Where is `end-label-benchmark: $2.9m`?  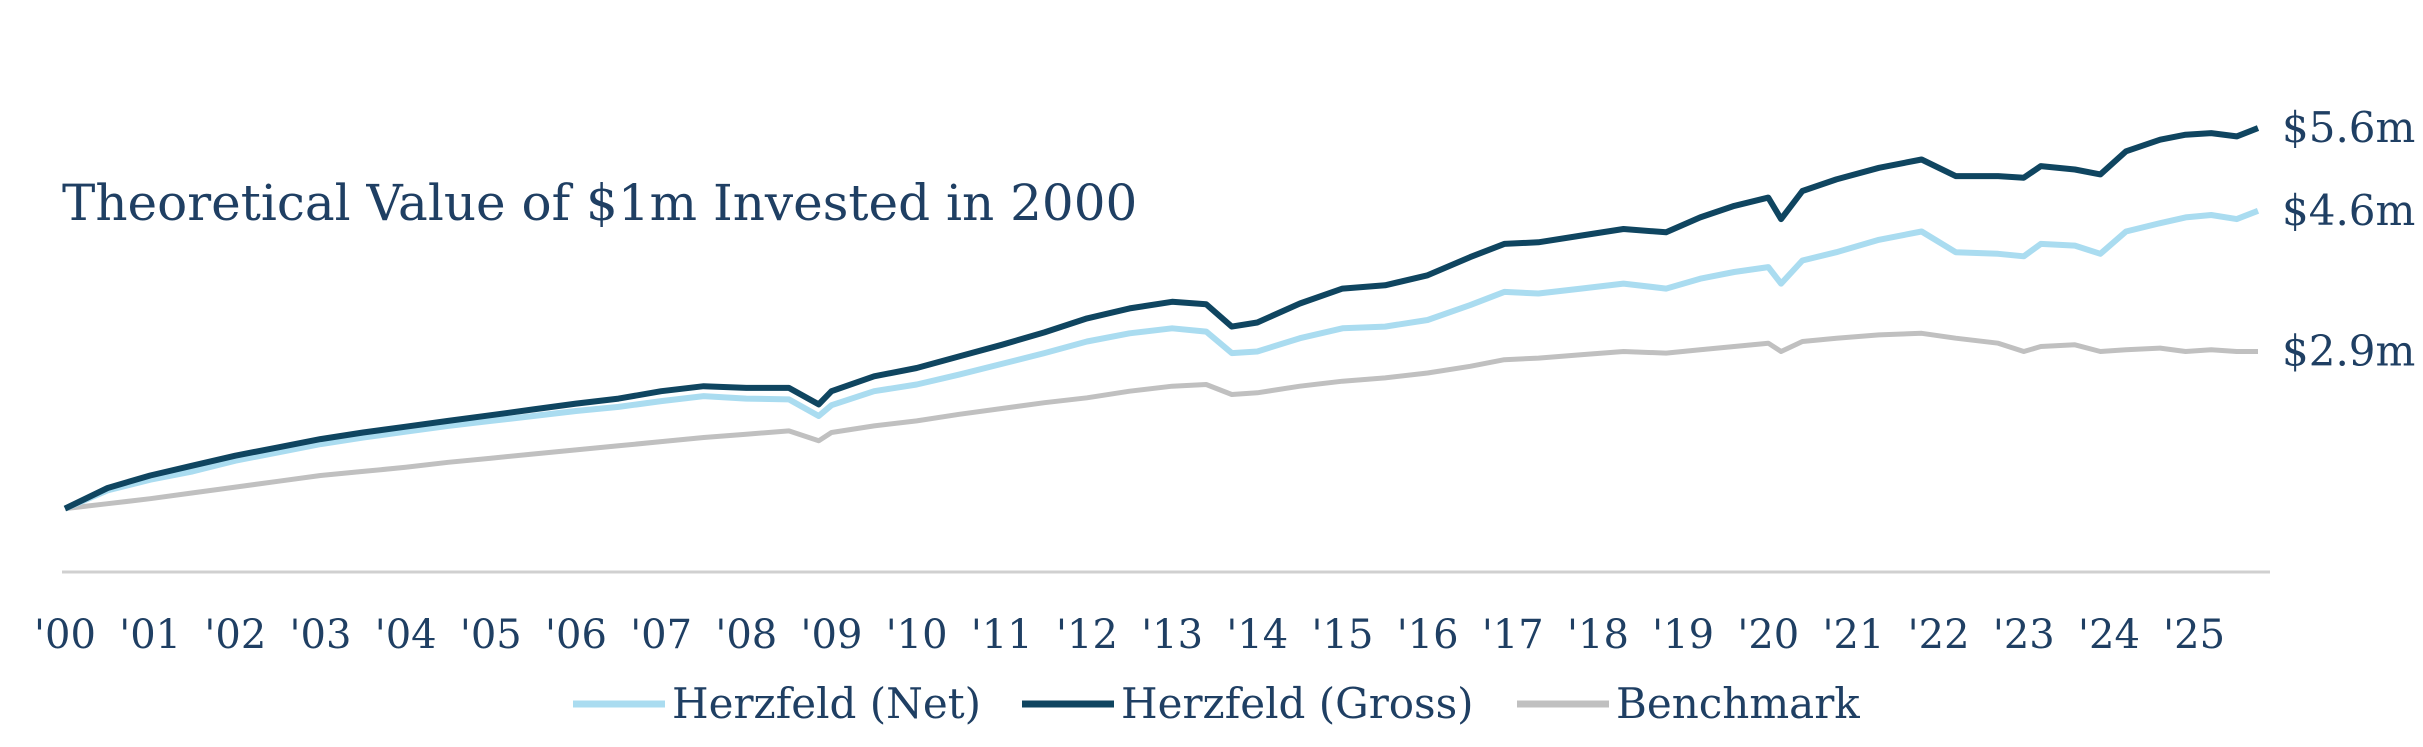 end-label-benchmark: $2.9m is located at coordinates (2348, 350).